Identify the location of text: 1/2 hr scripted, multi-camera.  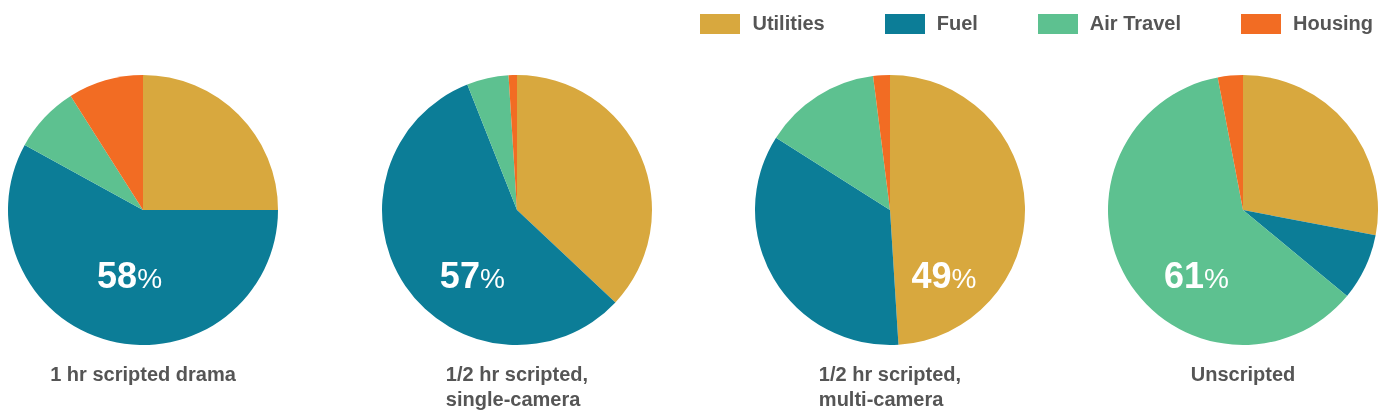
(890, 387).